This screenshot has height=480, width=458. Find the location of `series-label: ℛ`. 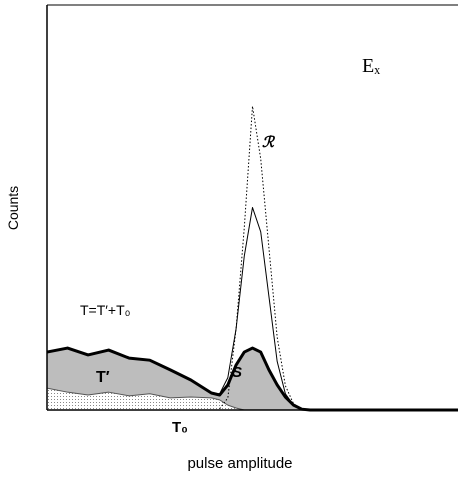

series-label: ℛ is located at coordinates (269, 142).